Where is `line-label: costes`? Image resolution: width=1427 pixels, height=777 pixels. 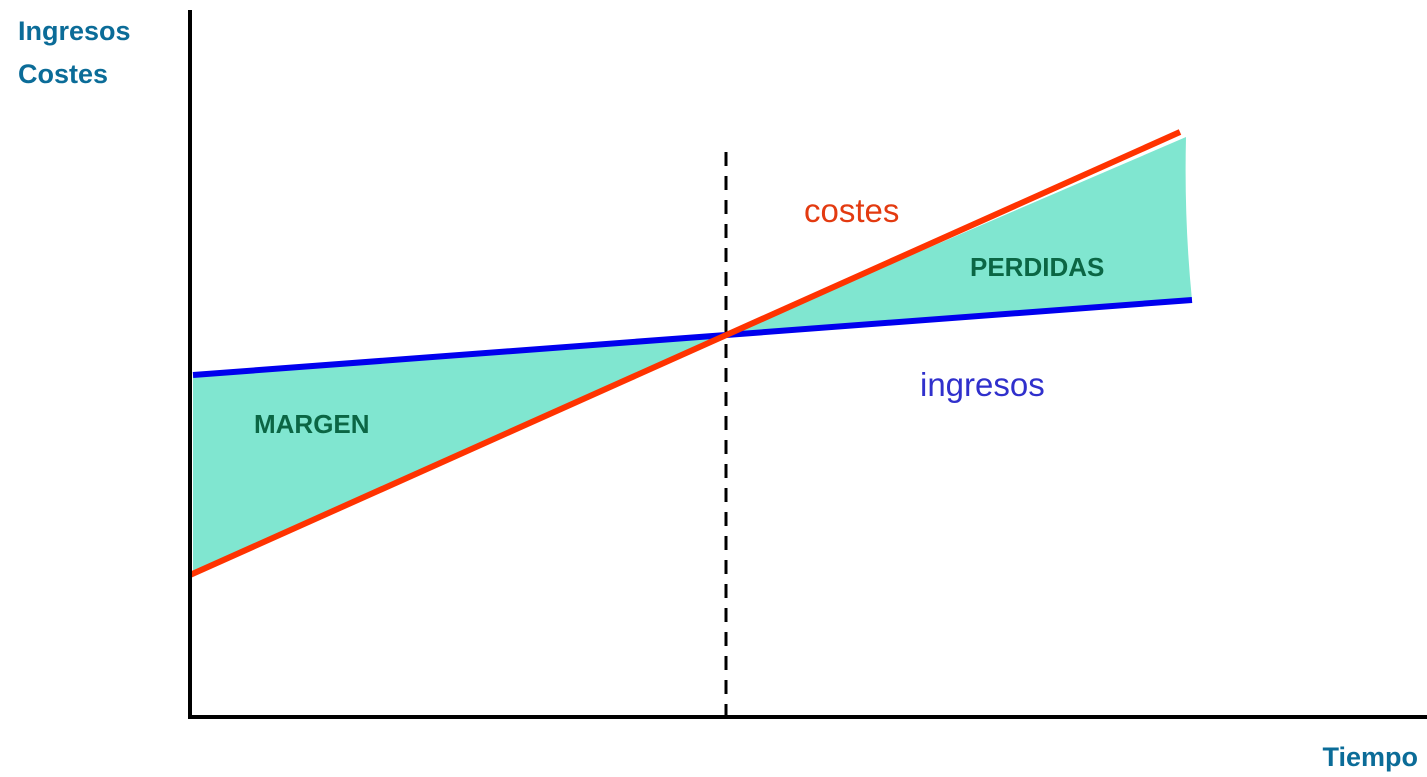
line-label: costes is located at coordinates (851, 210).